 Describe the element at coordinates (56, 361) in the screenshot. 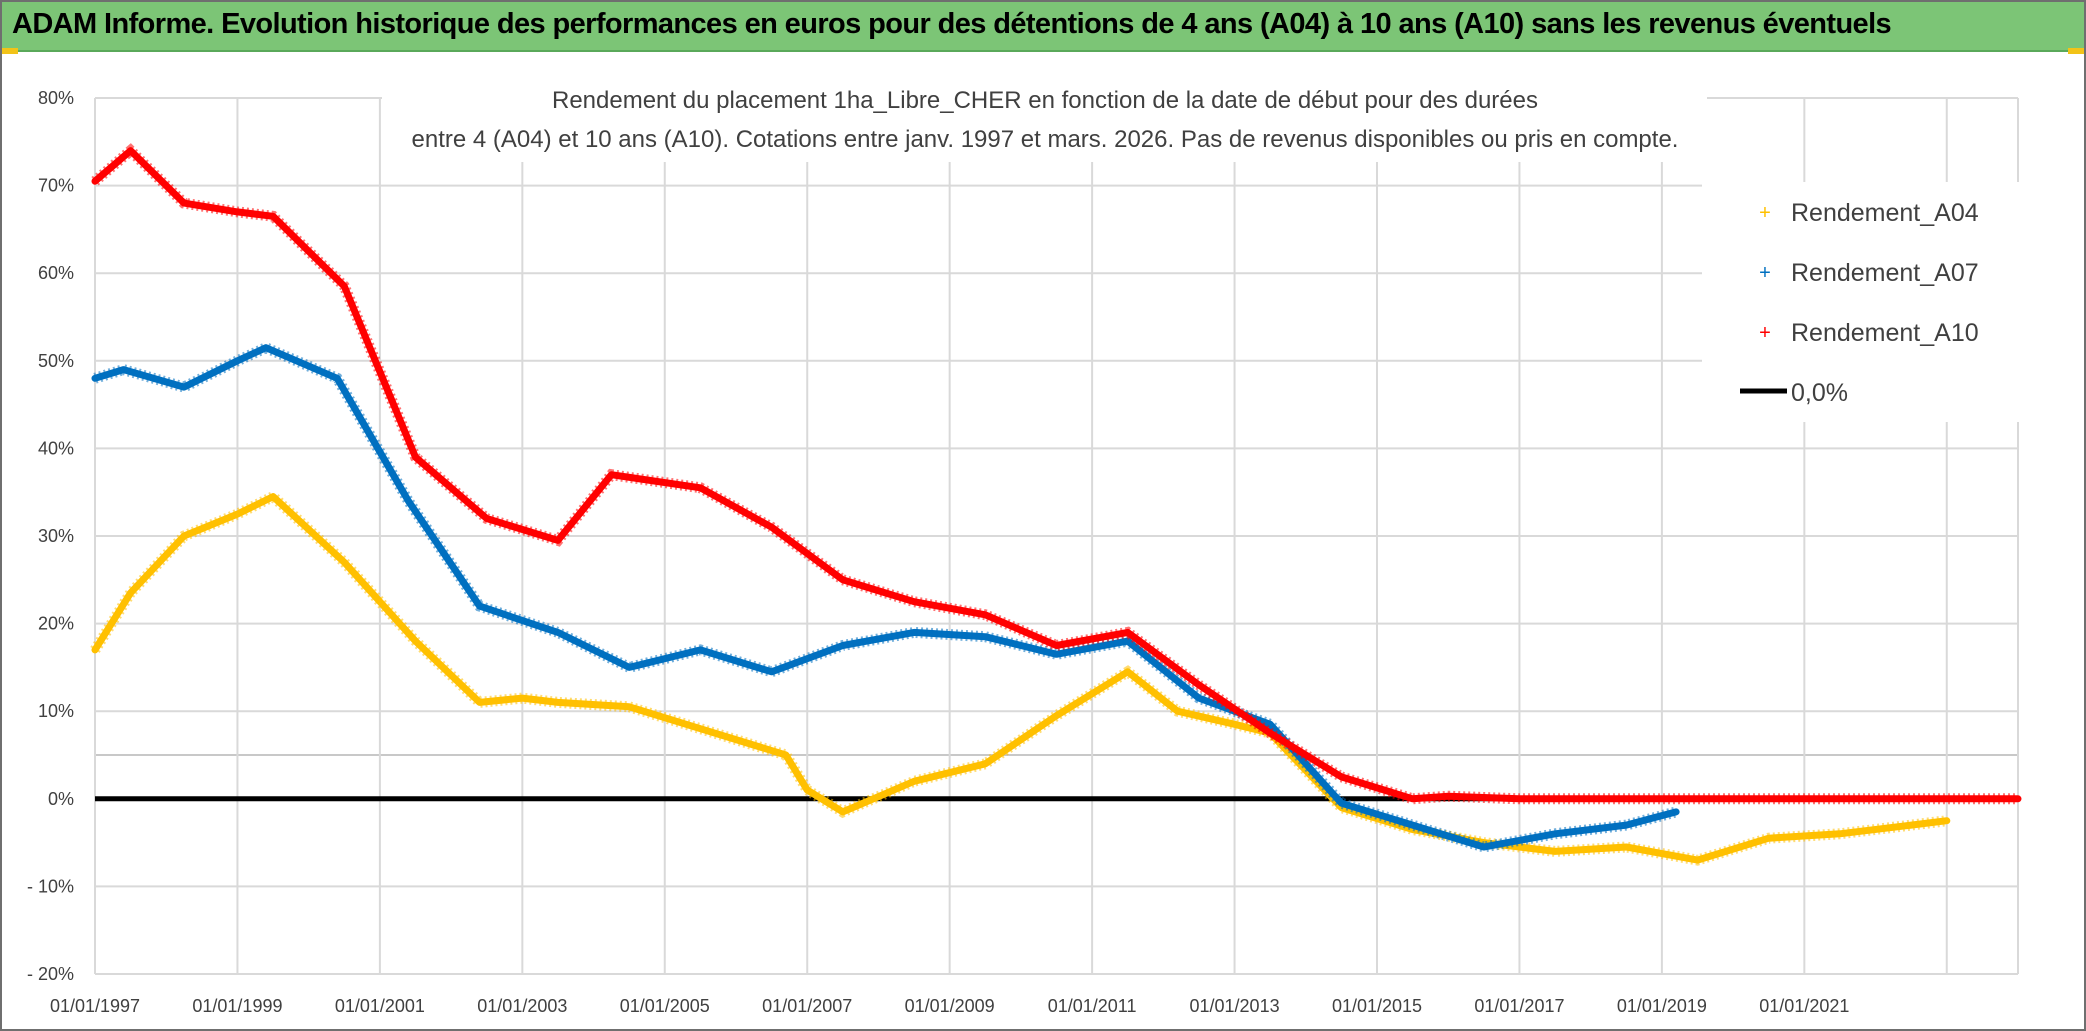

I see `y-tick-label: 50%` at that location.